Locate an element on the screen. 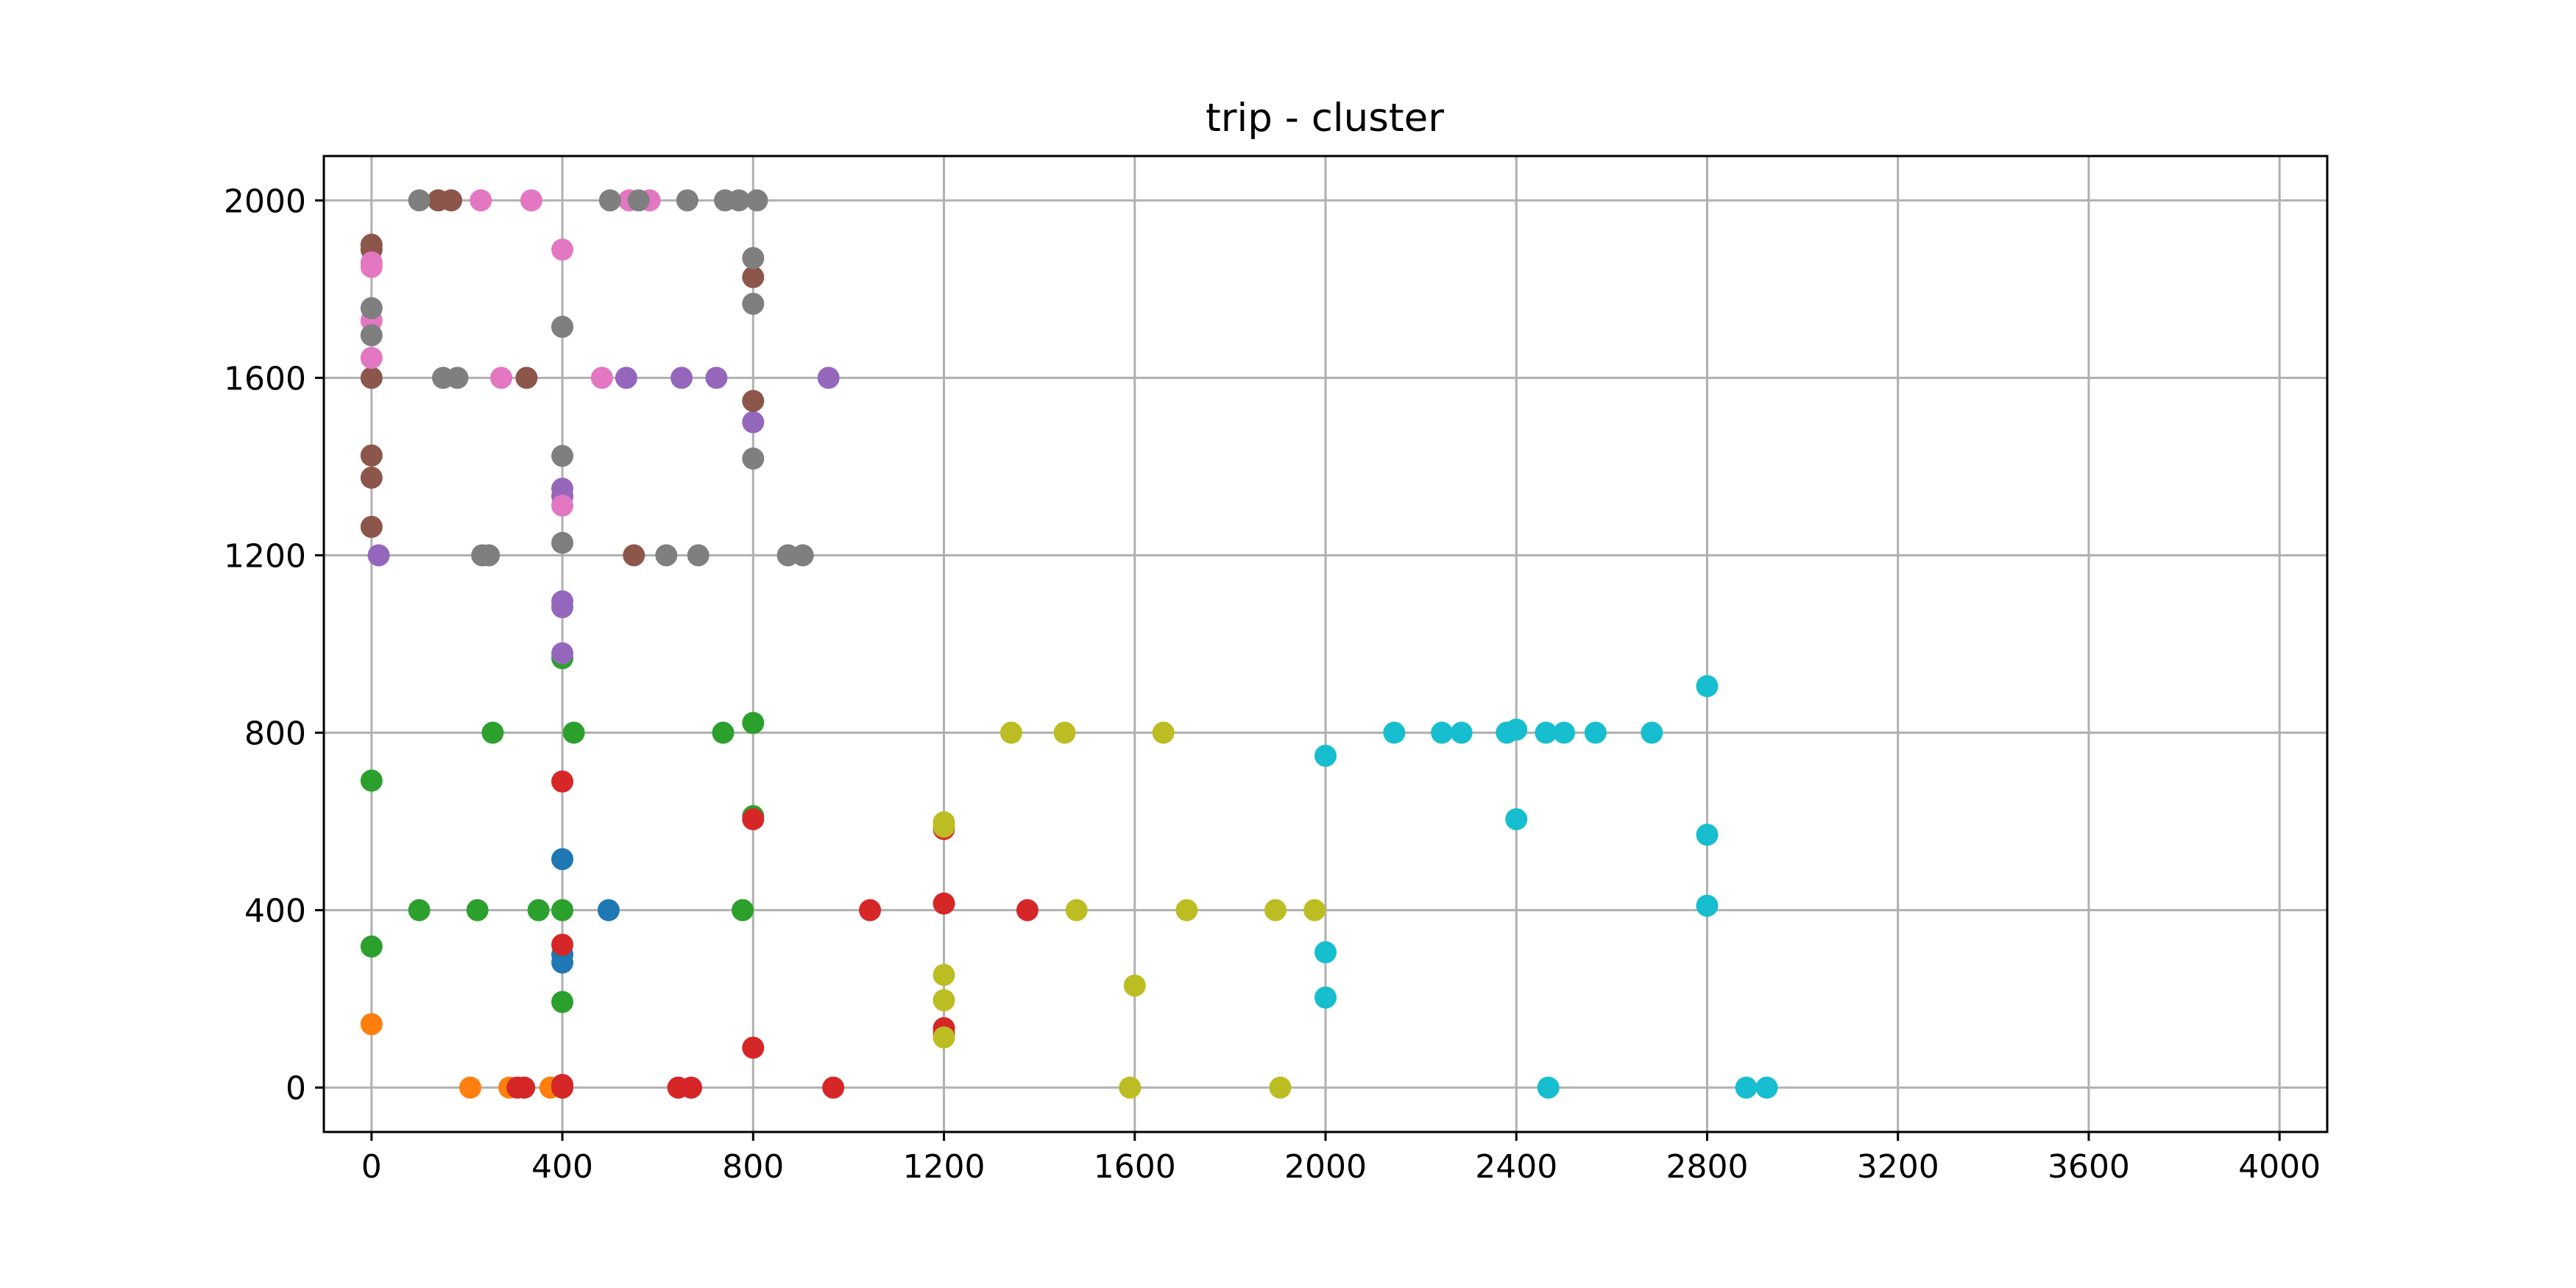 This screenshot has height=1288, width=2576. x-tick-label: 0 is located at coordinates (371, 1167).